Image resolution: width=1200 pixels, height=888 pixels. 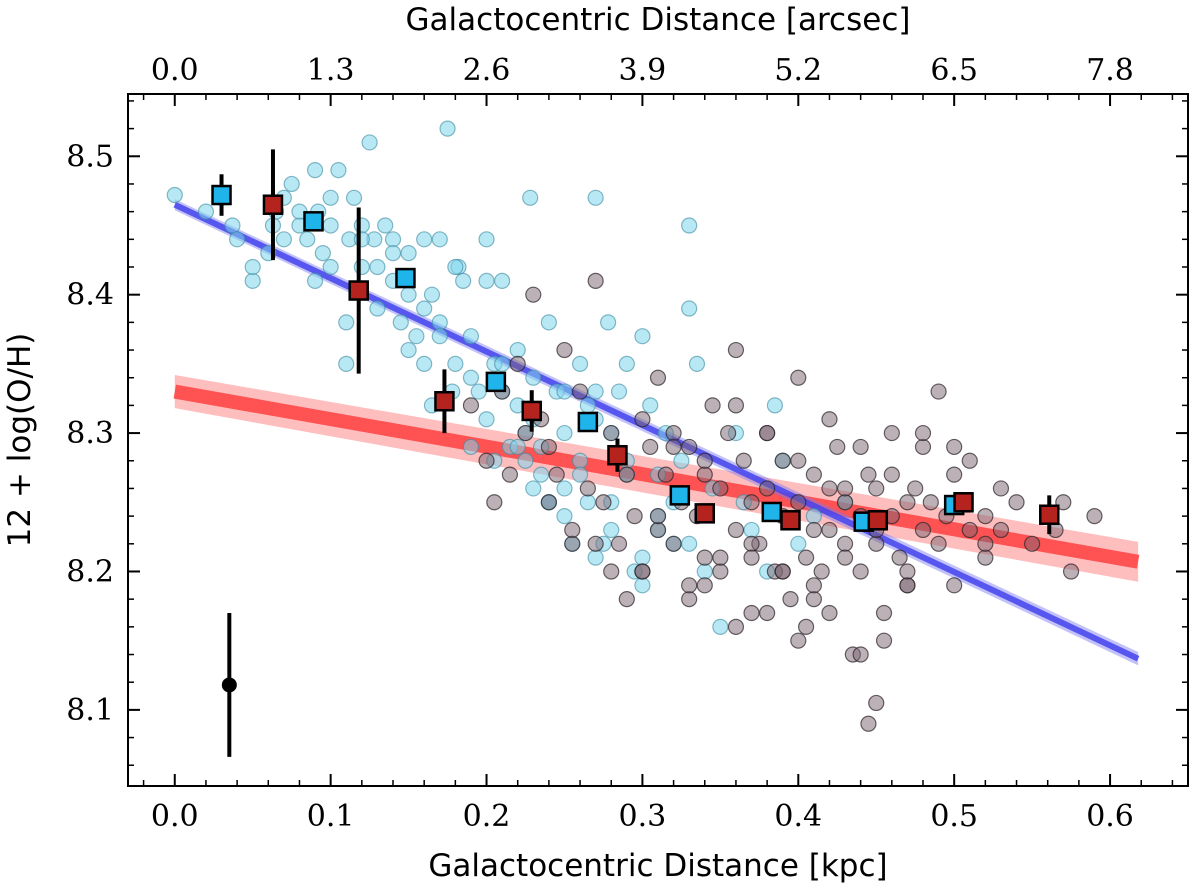 What do you see at coordinates (331, 816) in the screenshot?
I see `x-tick-label: 0.1` at bounding box center [331, 816].